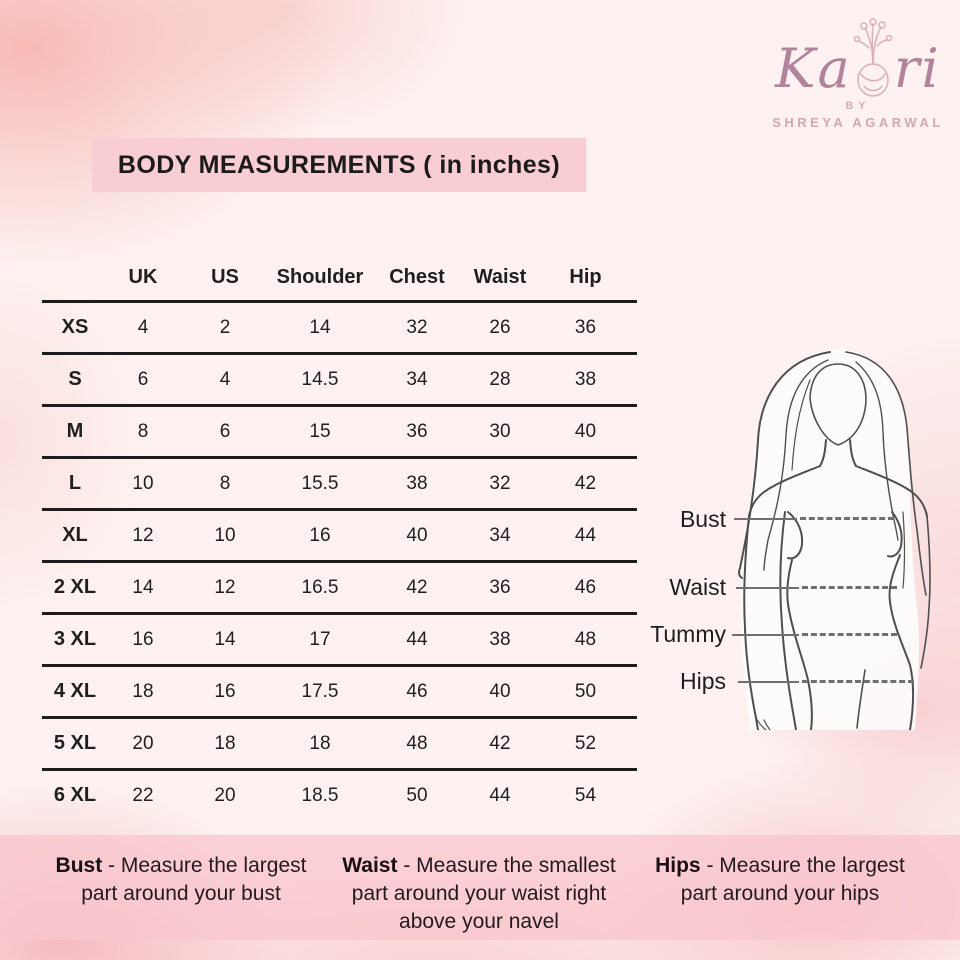  I want to click on measurement-value: 34, so click(417, 379).